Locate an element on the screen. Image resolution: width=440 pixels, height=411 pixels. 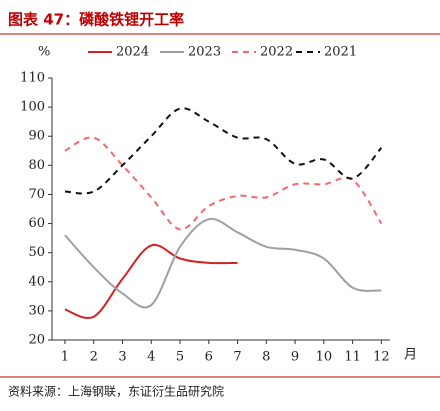
x-tick-label: 6 is located at coordinates (209, 357).